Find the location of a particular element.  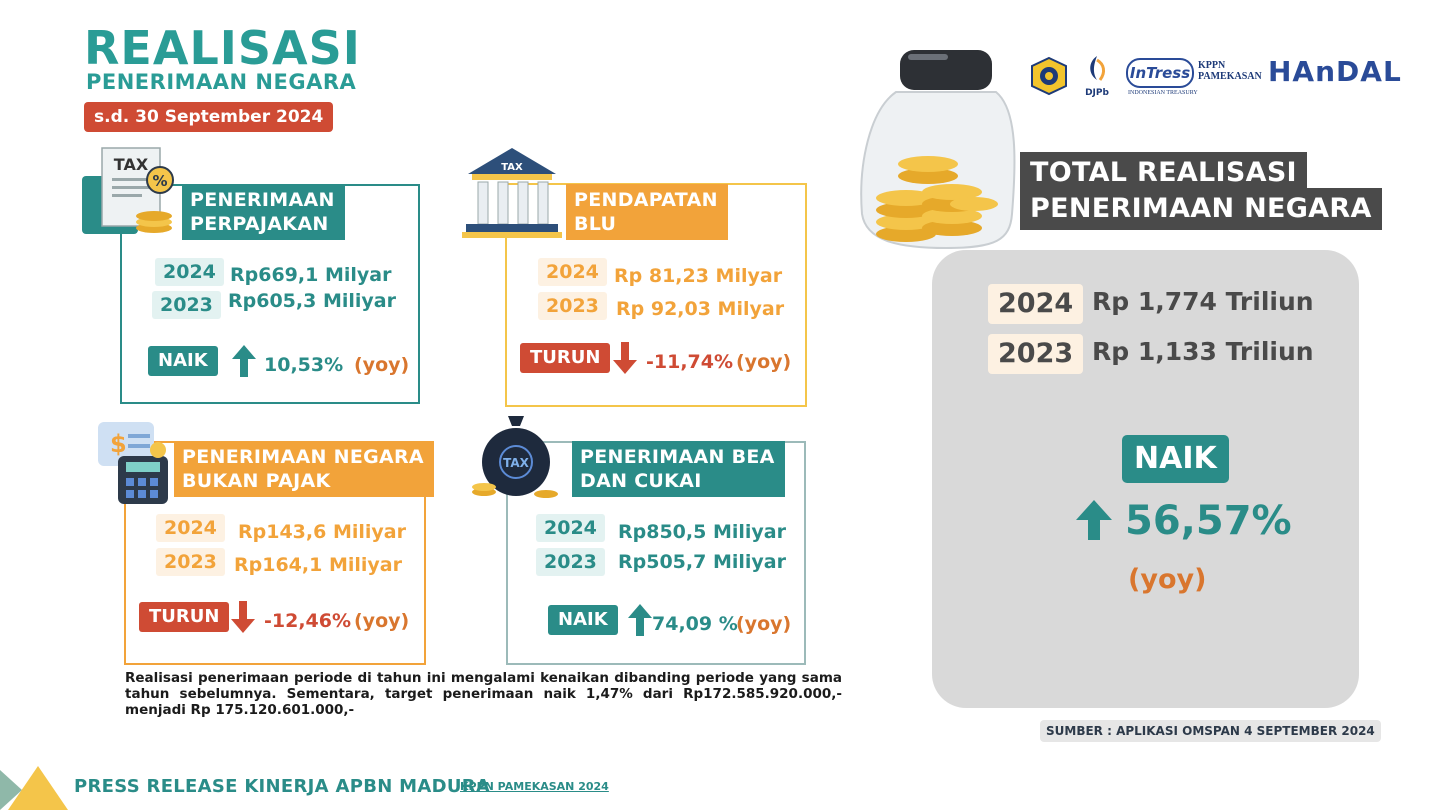

card-perpajakan-title: PENERIMAAN PERPAJAKAN is located at coordinates (263, 212).